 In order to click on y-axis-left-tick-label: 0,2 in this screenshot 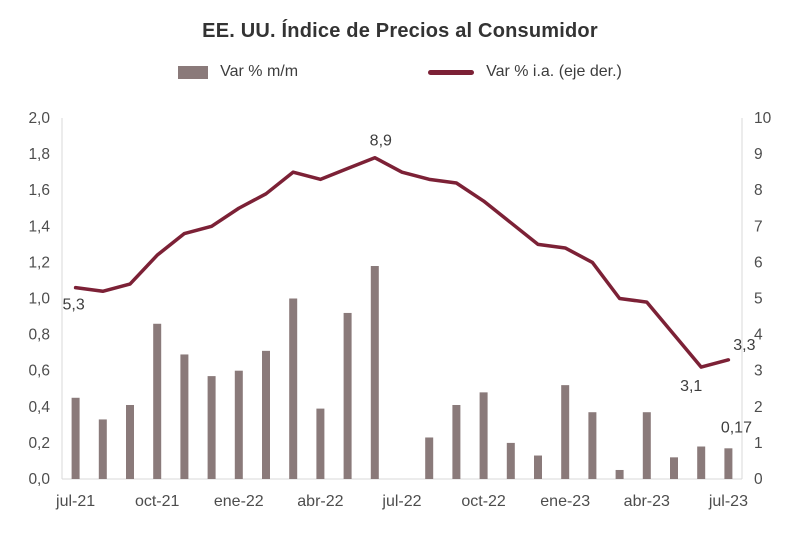, I will do `click(39, 443)`.